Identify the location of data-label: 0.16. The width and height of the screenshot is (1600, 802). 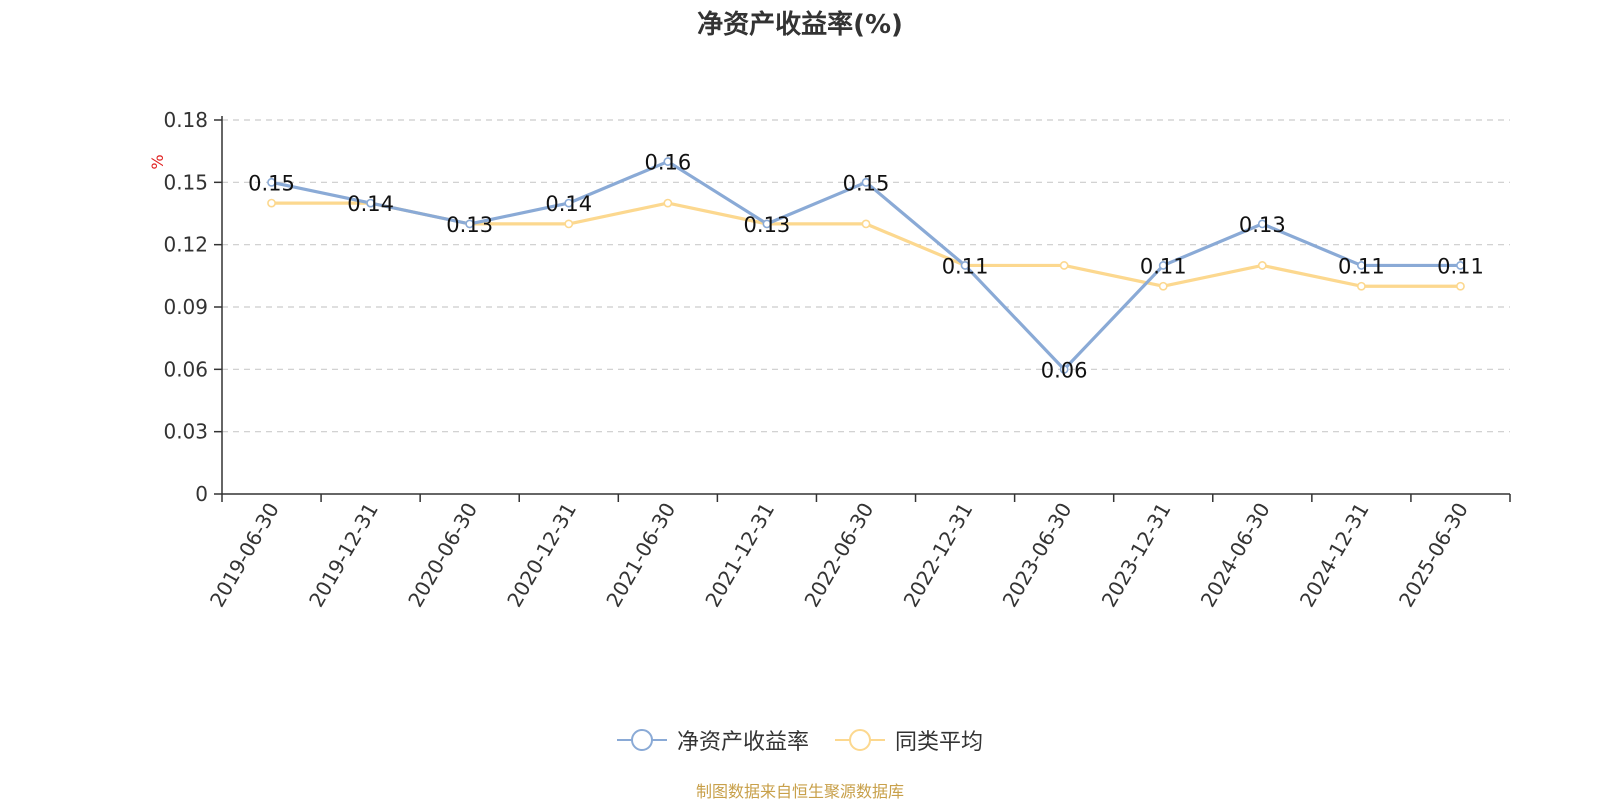
(667, 163).